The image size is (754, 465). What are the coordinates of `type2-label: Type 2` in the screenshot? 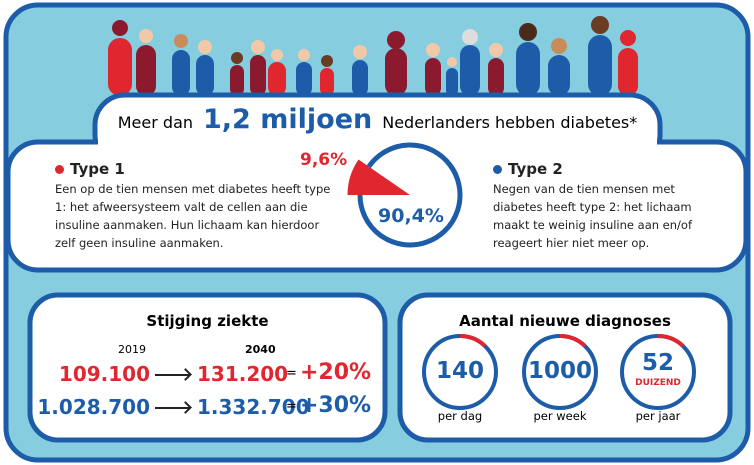 It's located at (535, 169).